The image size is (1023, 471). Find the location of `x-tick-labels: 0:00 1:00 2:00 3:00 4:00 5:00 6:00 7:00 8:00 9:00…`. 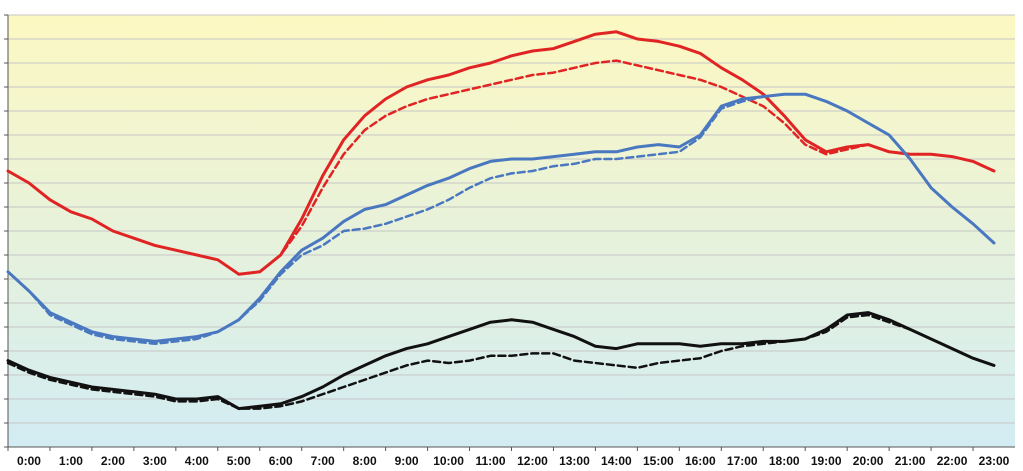

x-tick-labels: 0:00 1:00 2:00 3:00 4:00 5:00 6:00 7:00 8:00 9:00… is located at coordinates (513, 461).